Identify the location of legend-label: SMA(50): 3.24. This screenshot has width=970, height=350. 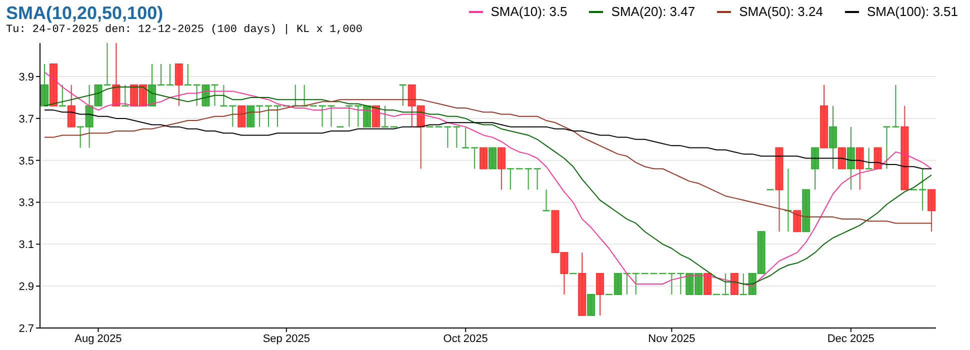
(781, 11).